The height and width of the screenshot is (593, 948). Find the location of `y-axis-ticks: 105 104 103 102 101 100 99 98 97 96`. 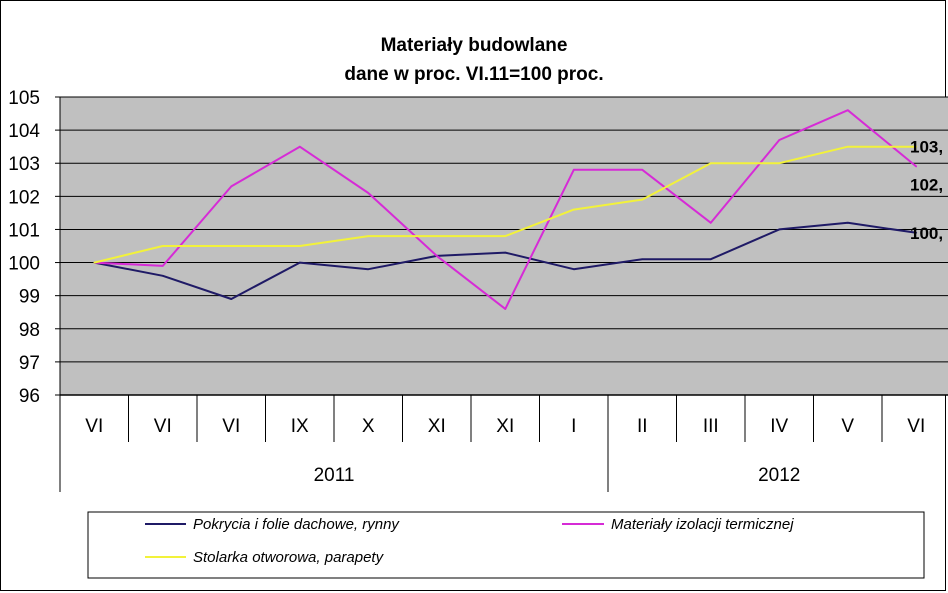

y-axis-ticks: 105 104 103 102 101 100 99 98 97 96 is located at coordinates (34, 247).